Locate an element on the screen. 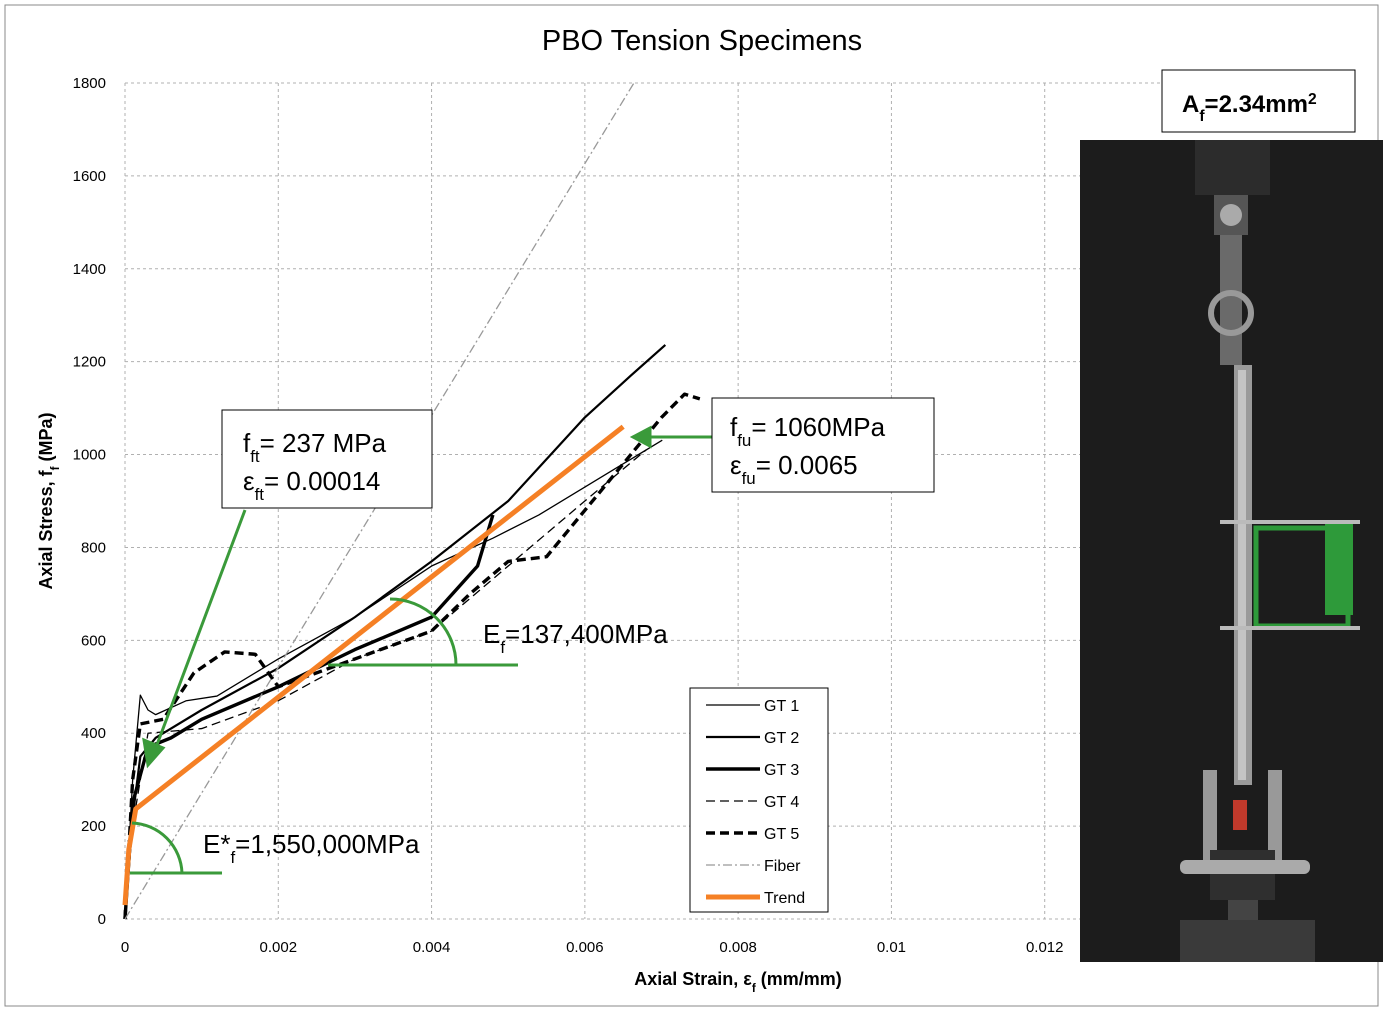  annotation-text-rest: = 1060MPa is located at coordinates (818, 427).